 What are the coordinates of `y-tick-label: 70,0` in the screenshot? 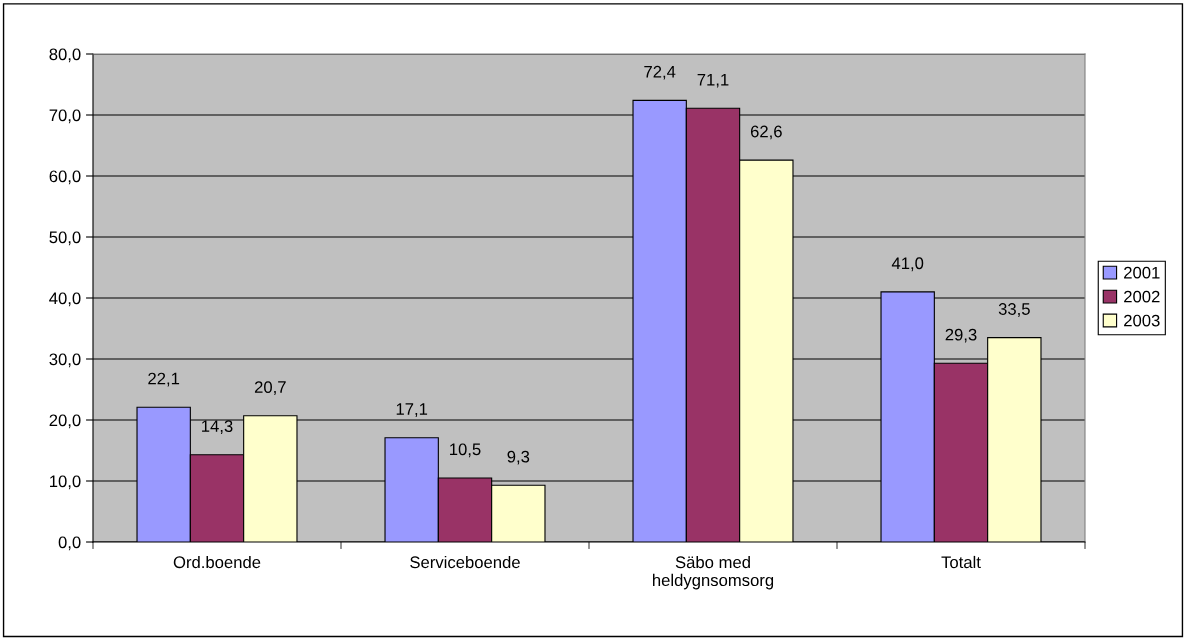 It's located at (65, 116).